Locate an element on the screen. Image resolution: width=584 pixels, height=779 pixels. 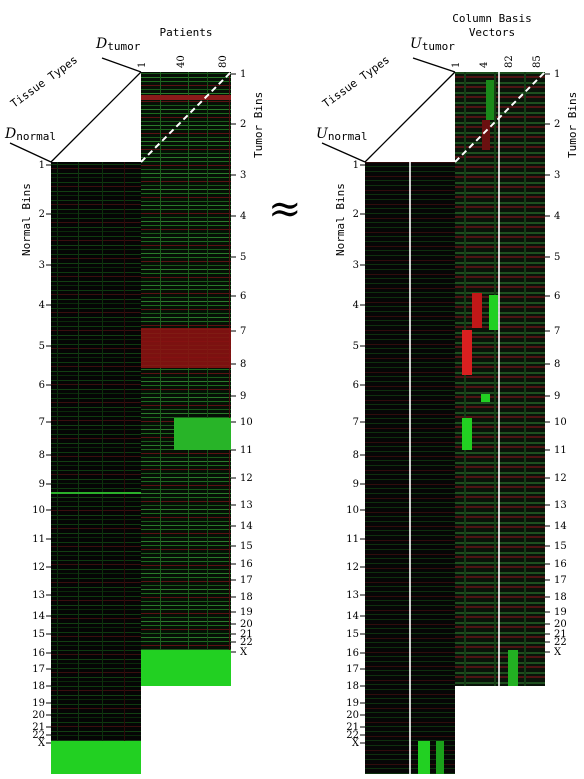
u-dashed-diagonal is located at coordinates (500, 117).